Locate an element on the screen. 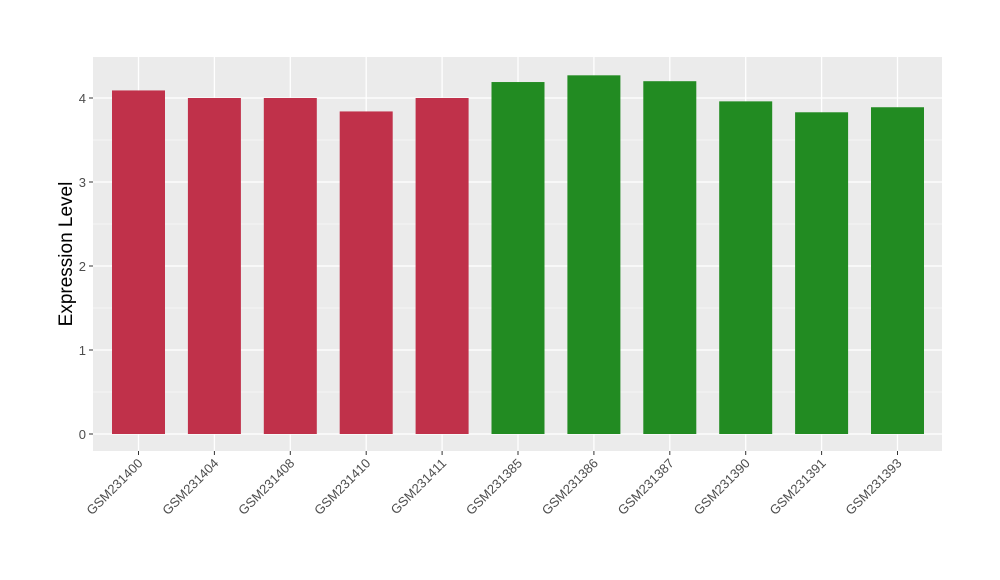 The width and height of the screenshot is (1000, 580). bar-GSM231387 is located at coordinates (670, 257).